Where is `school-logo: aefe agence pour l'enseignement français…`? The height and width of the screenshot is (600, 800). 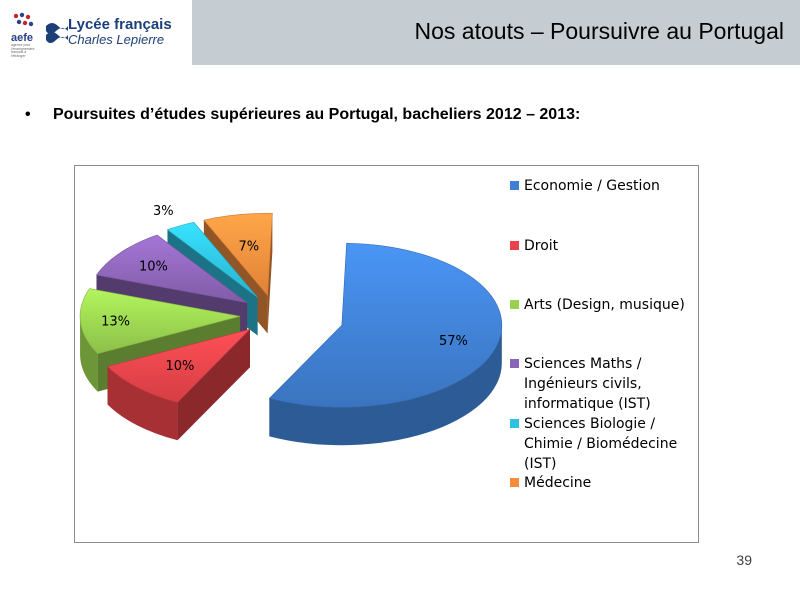 school-logo: aefe agence pour l'enseignement français… is located at coordinates (98, 34).